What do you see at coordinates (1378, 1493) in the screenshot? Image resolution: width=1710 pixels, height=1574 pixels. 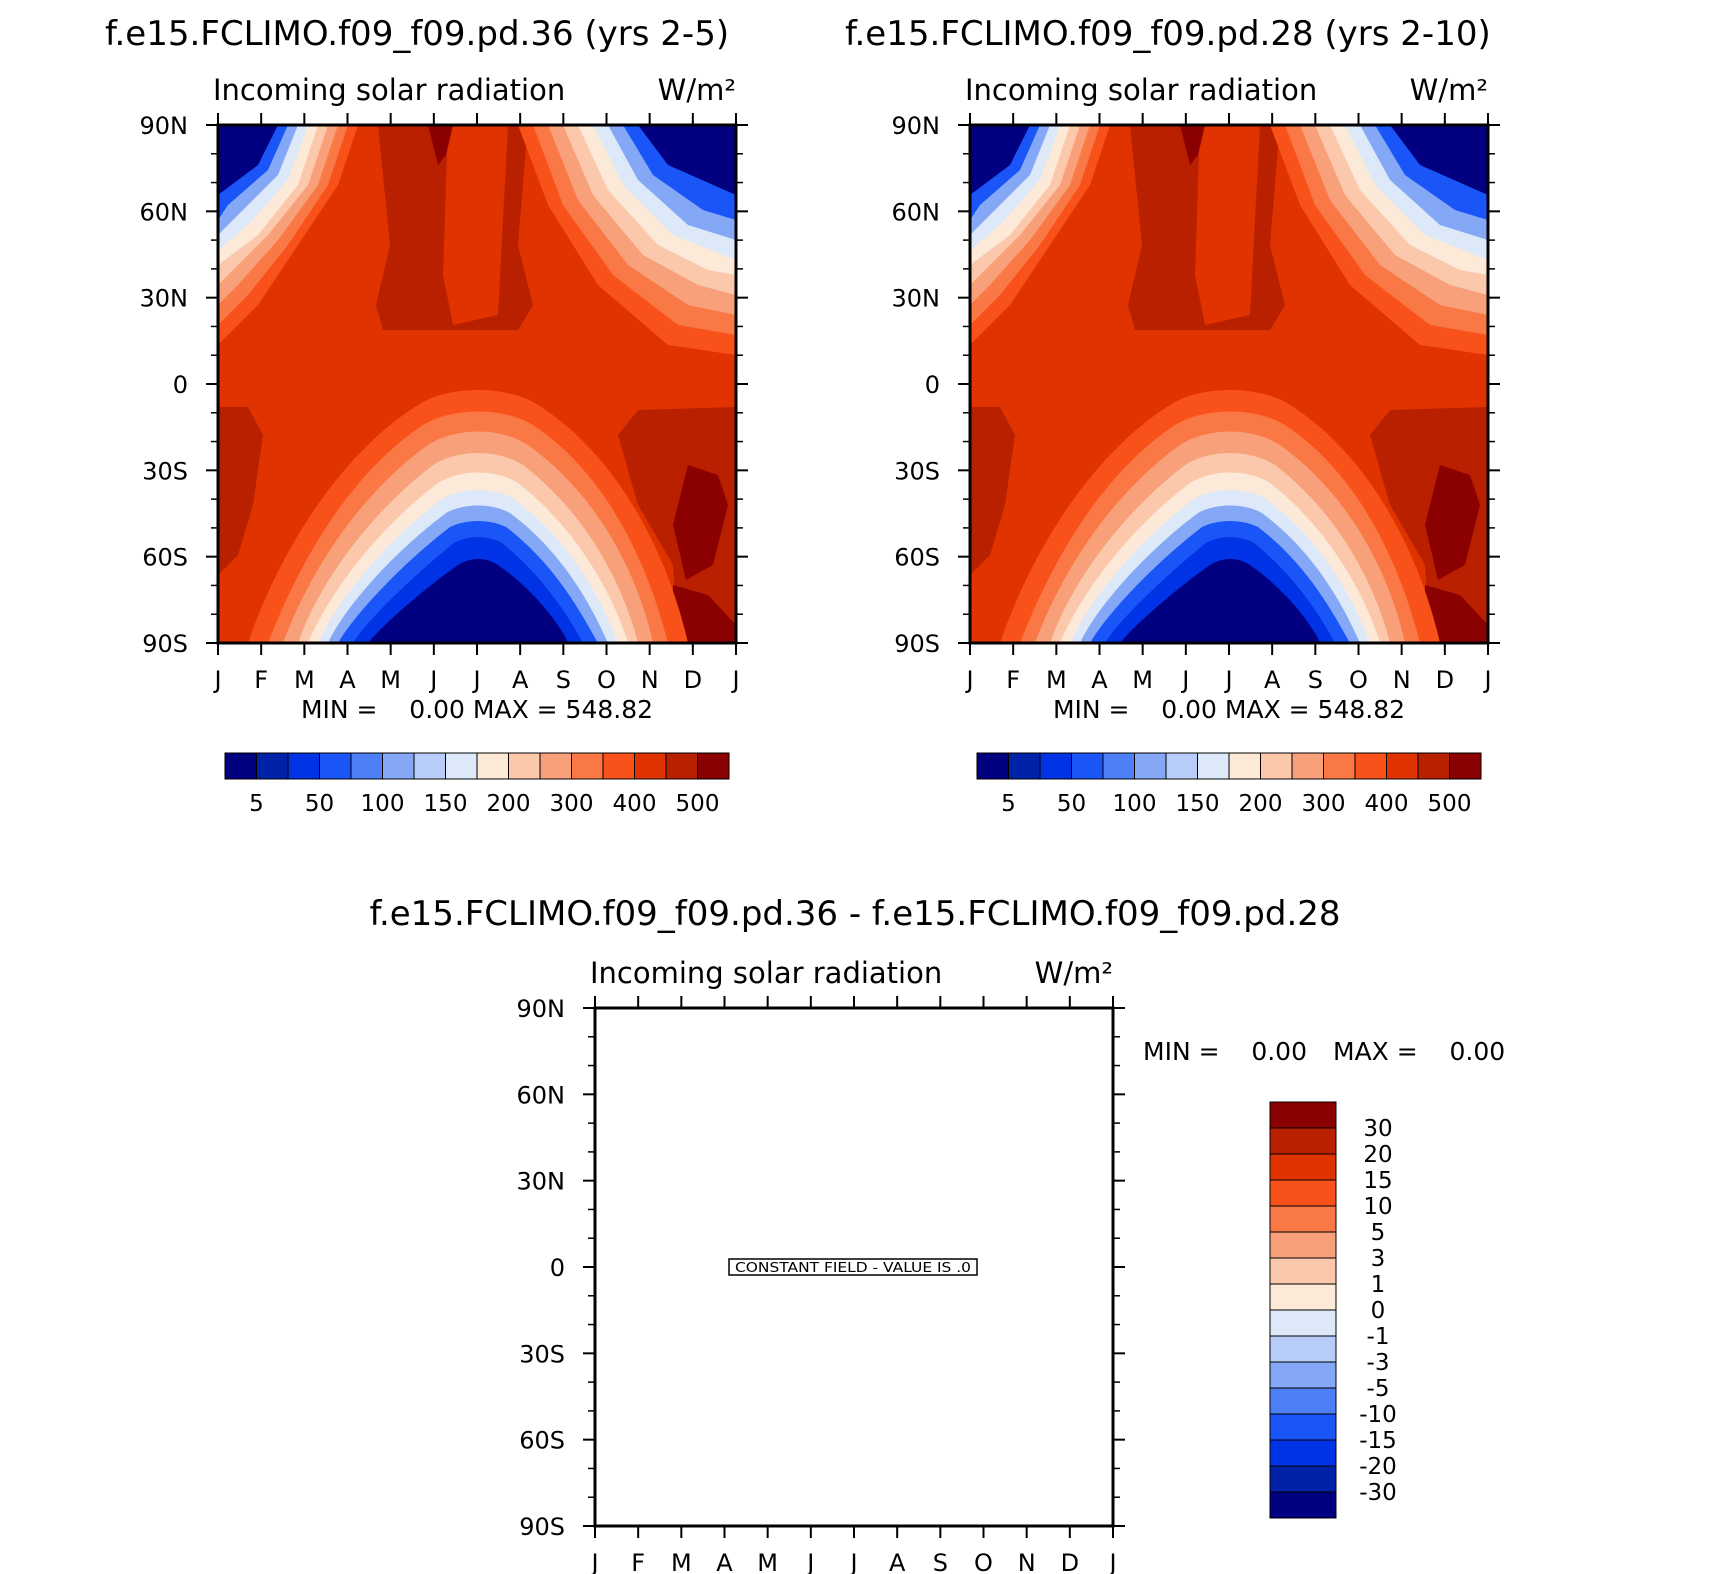 I see `colorbar-label: -30` at bounding box center [1378, 1493].